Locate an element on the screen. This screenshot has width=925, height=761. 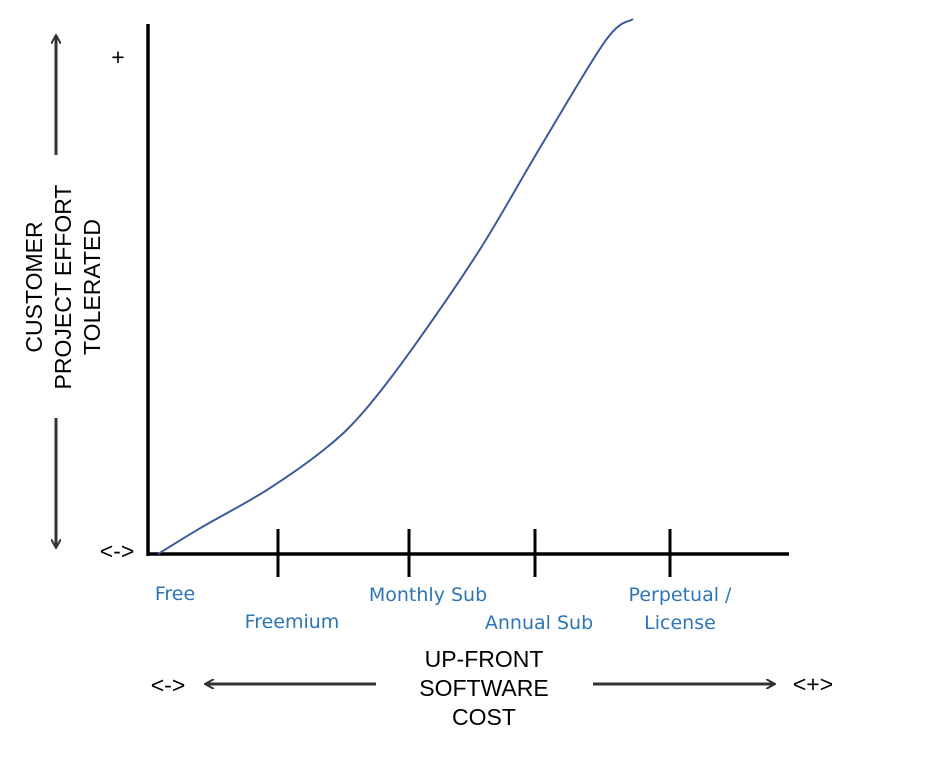
y-high-marker: + is located at coordinates (117, 57).